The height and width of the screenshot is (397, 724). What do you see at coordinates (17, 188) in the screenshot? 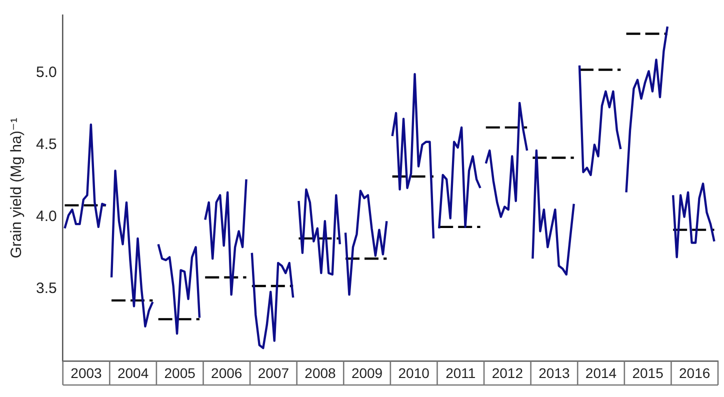
I see `y-axis-title: Grain yield (Mg ha)⁻¹` at bounding box center [17, 188].